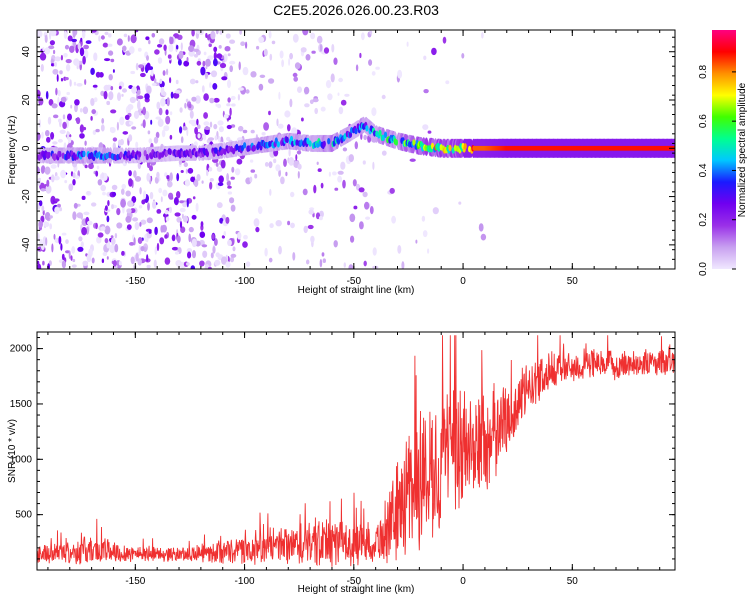  I want to click on spec-ytick-label: 20, so click(26, 100).